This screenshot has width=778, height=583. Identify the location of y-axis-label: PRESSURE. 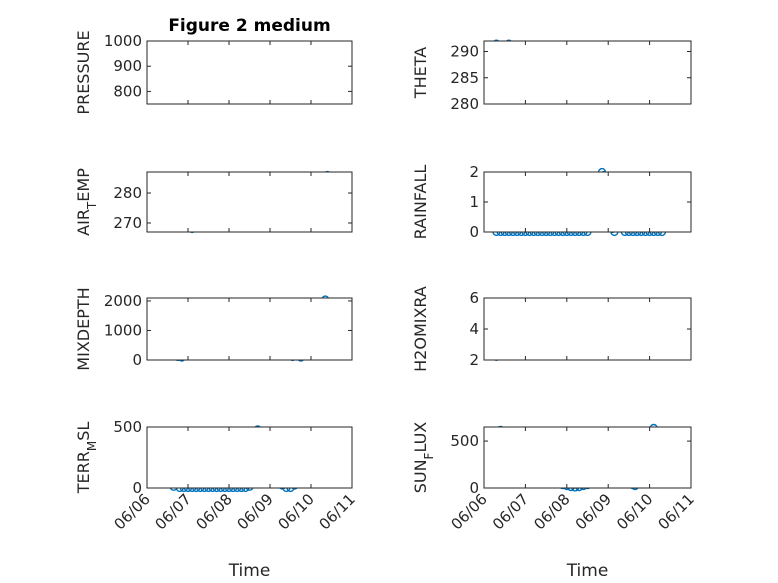
(83, 72).